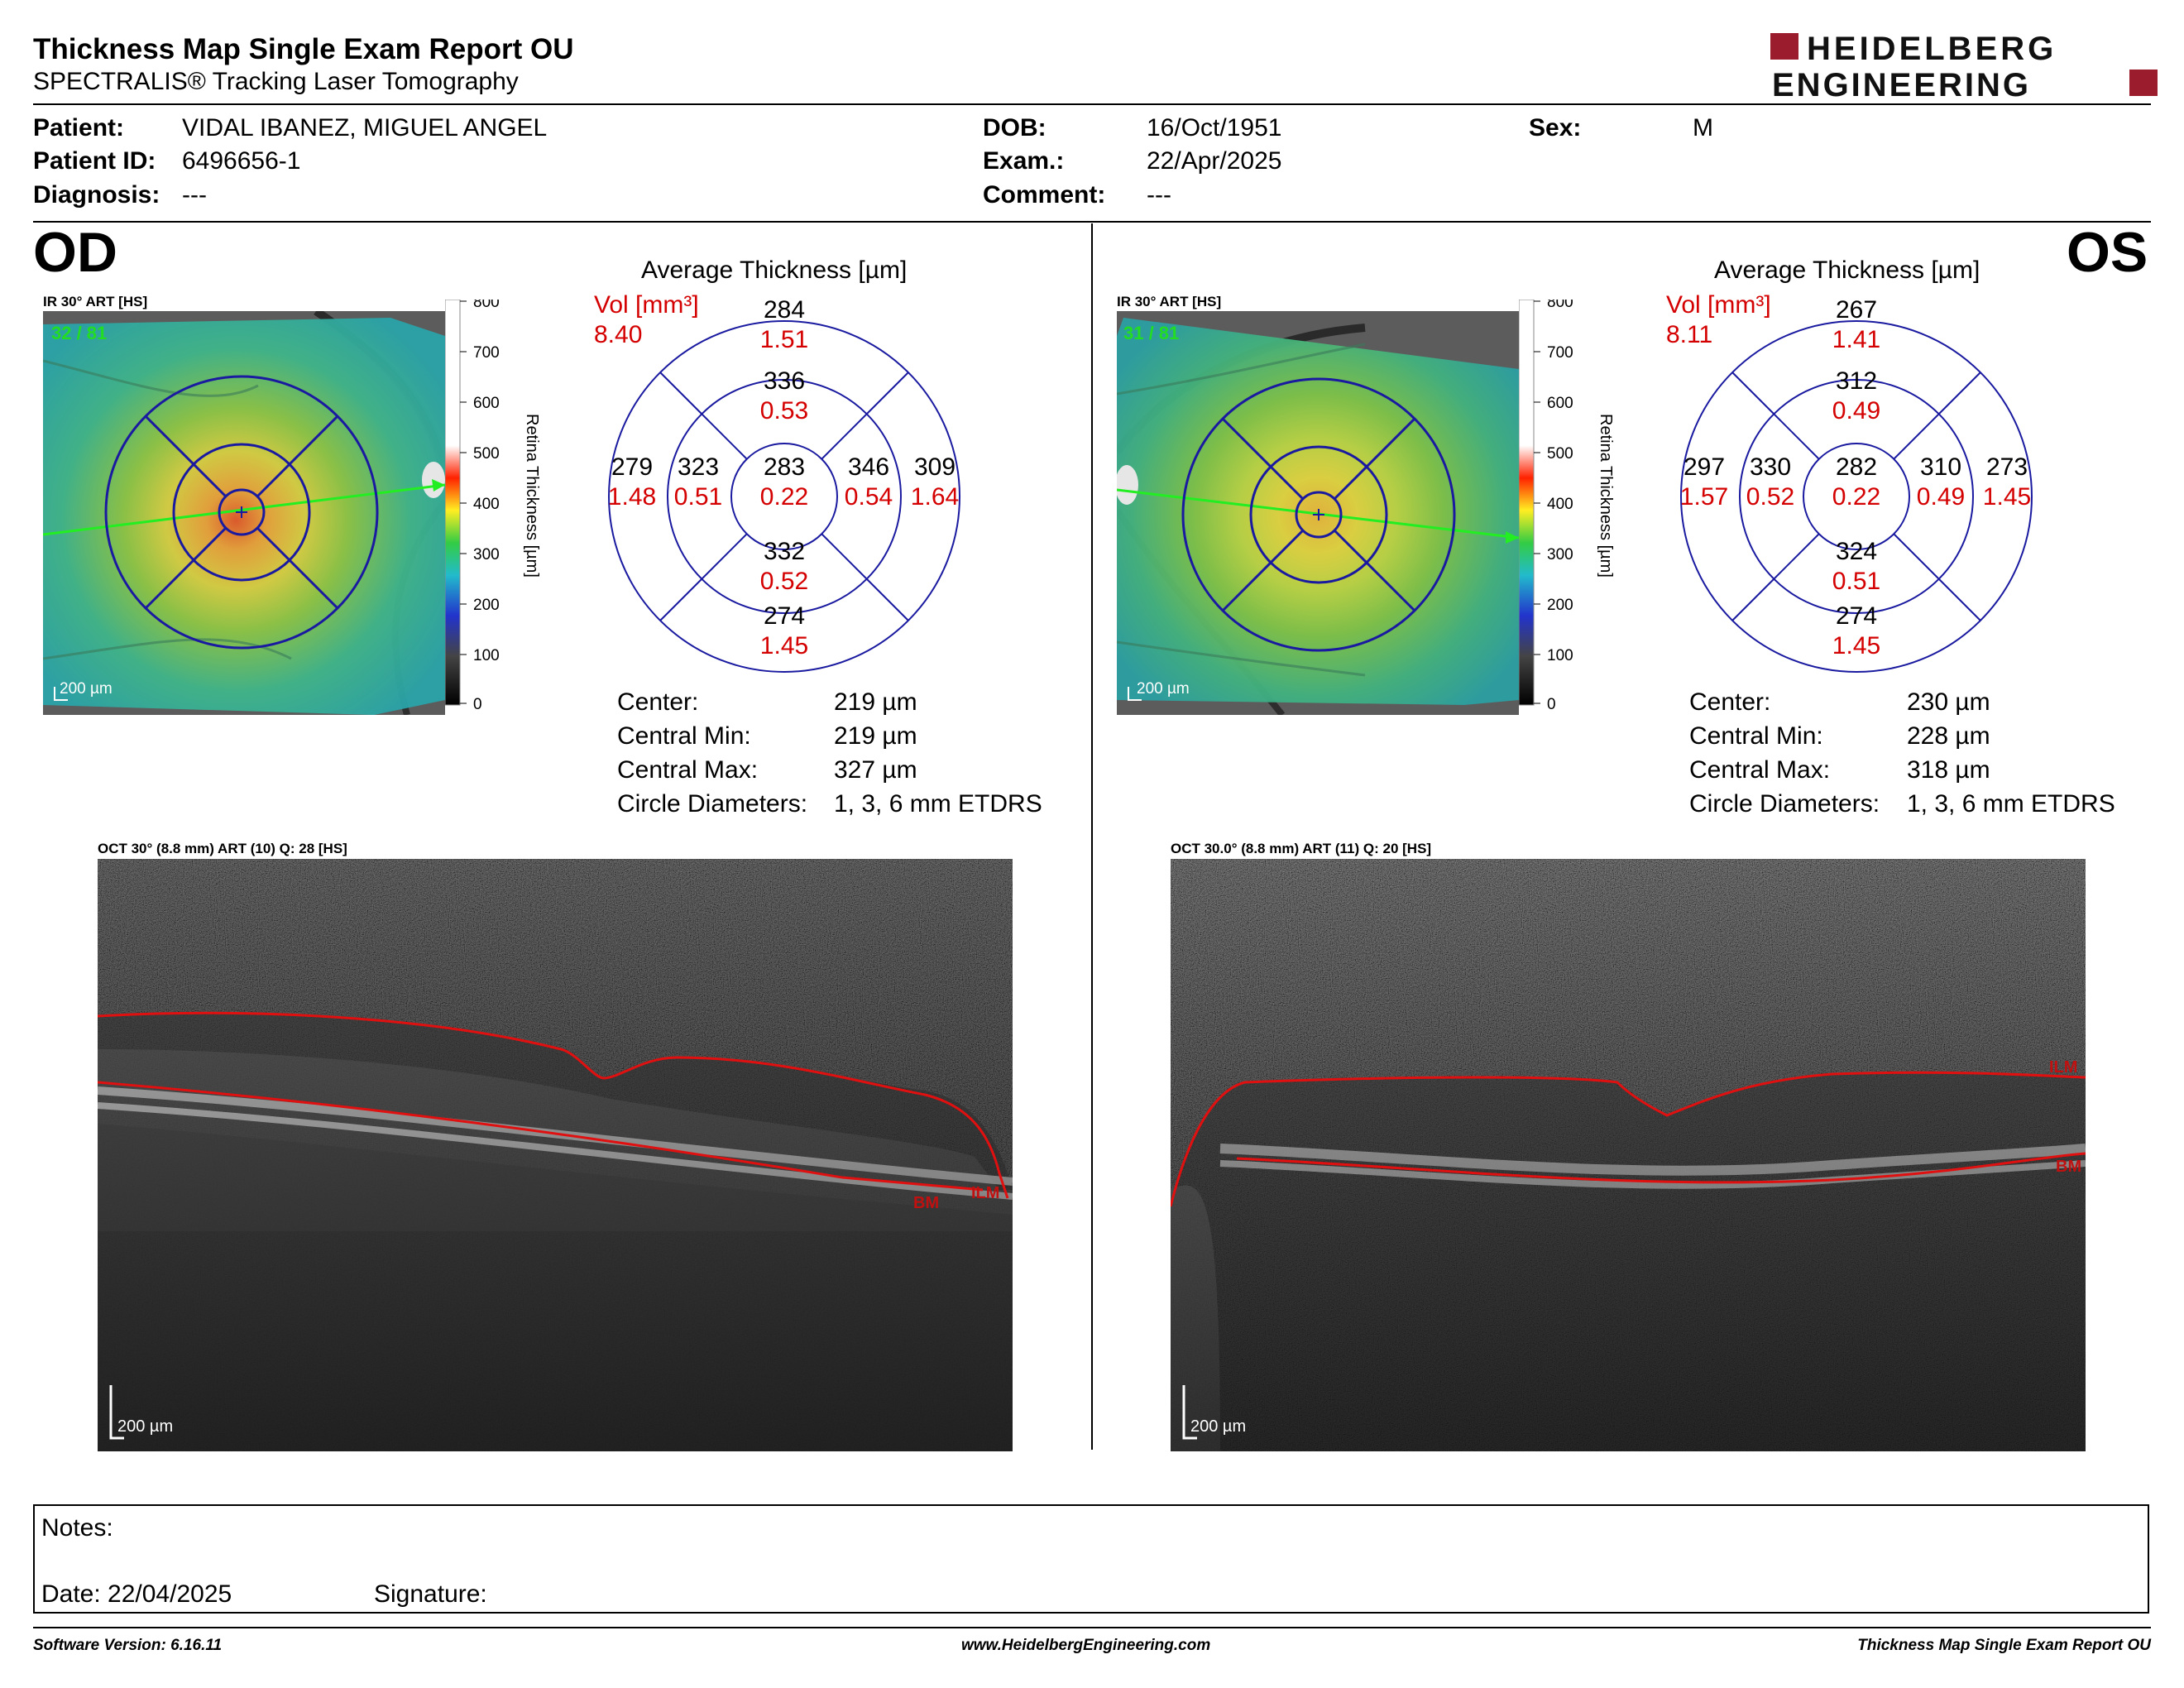 This screenshot has width=2184, height=1688. Describe the element at coordinates (79, 127) in the screenshot. I see `patient-label: Patient:` at that location.